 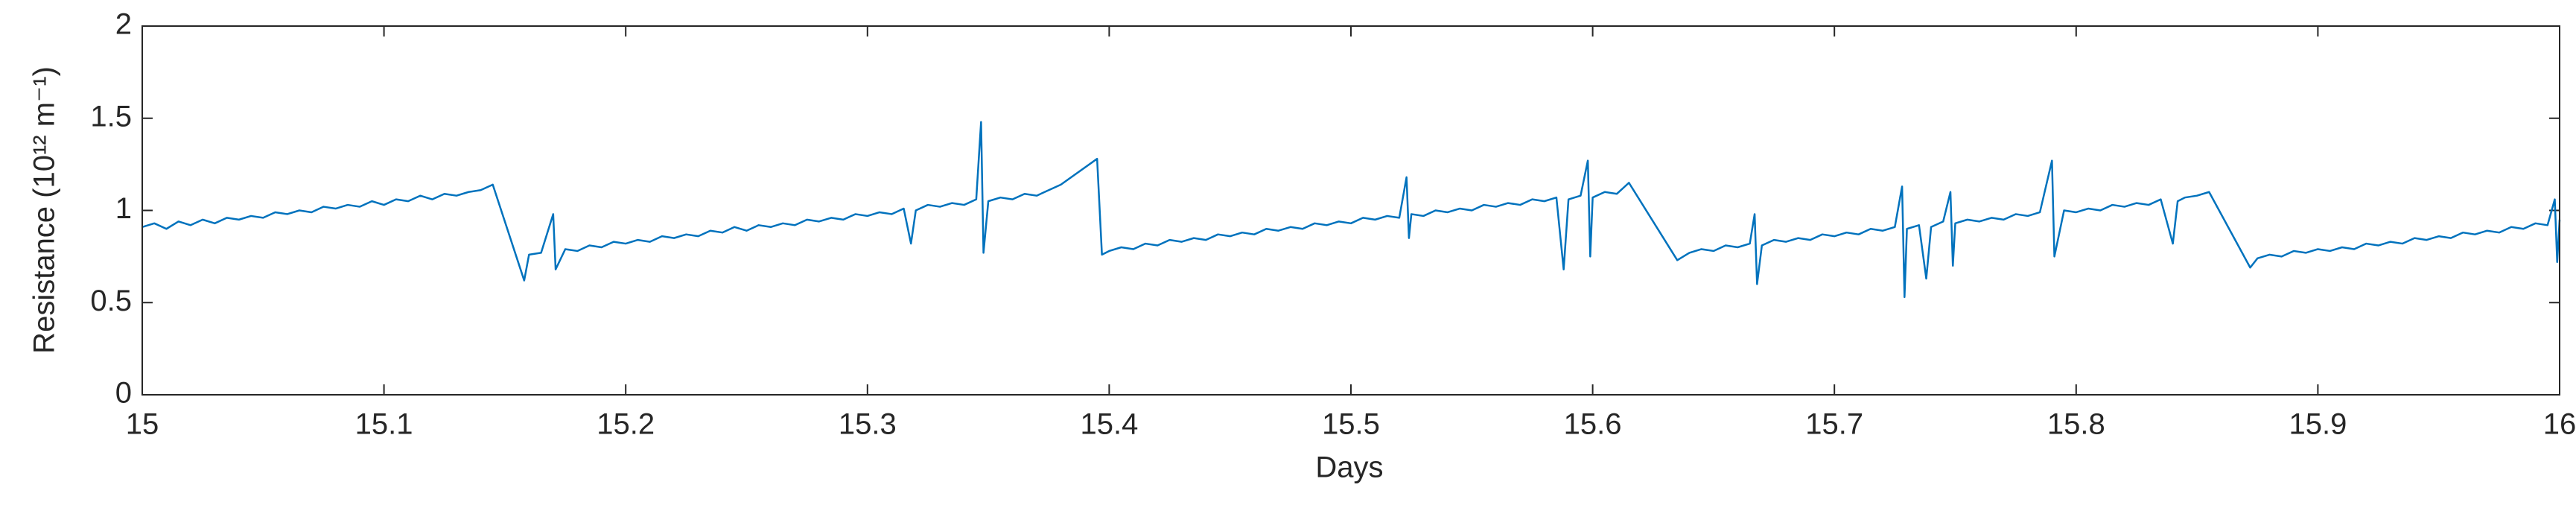 I want to click on x-tick-label: 15.9, so click(x=2318, y=425).